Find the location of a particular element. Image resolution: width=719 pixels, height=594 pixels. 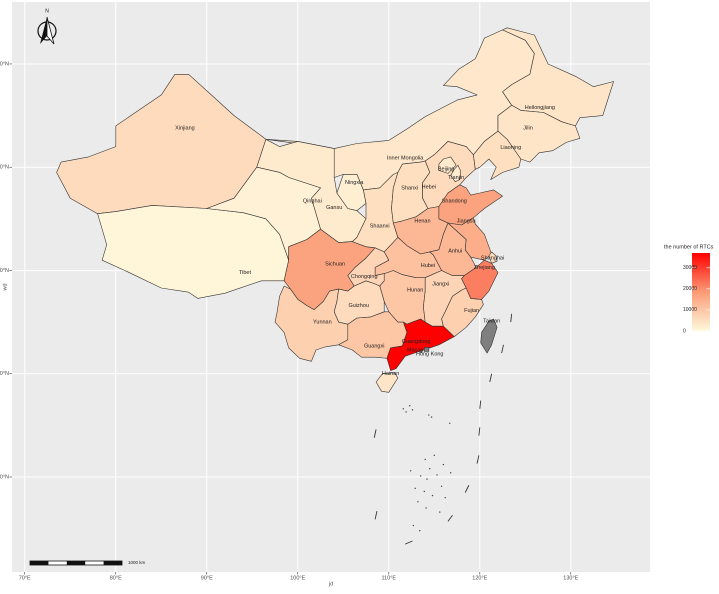

region-label: Jiangxi is located at coordinates (440, 284).